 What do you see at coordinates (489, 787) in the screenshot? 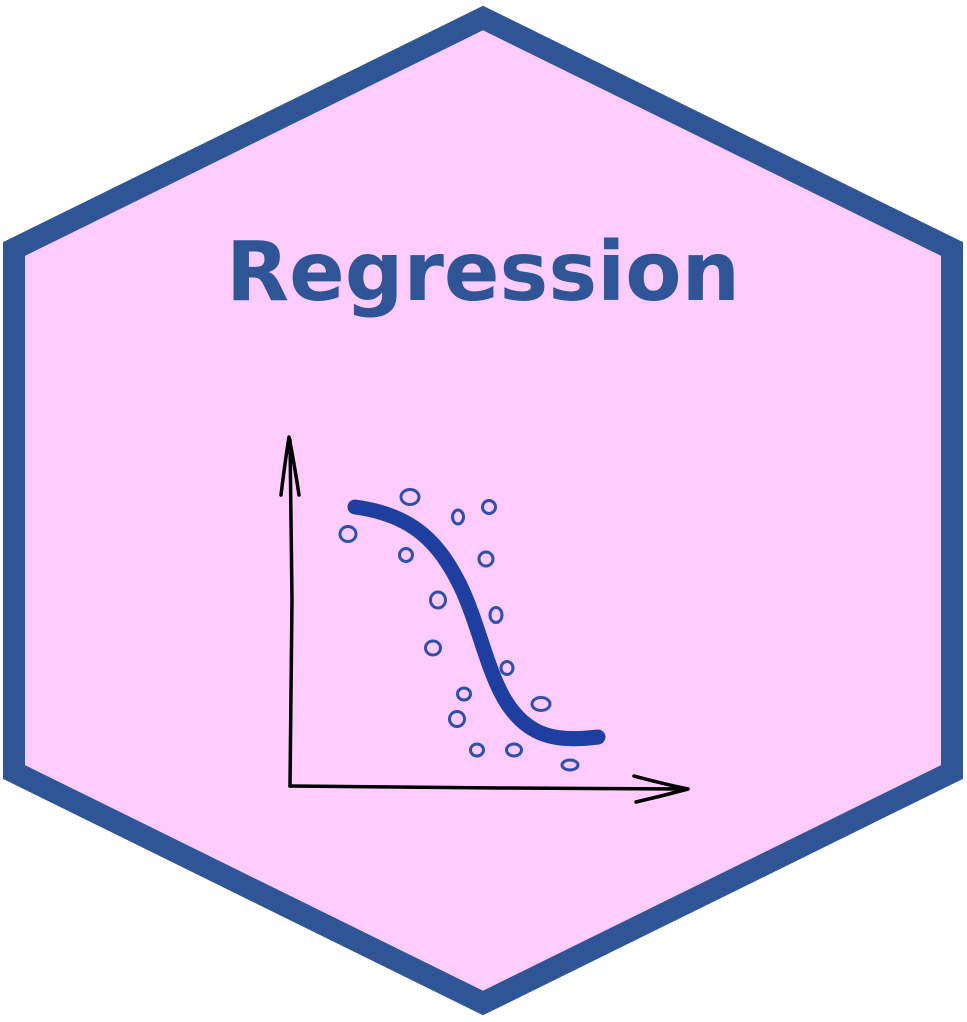
I see `x-axis-line` at bounding box center [489, 787].